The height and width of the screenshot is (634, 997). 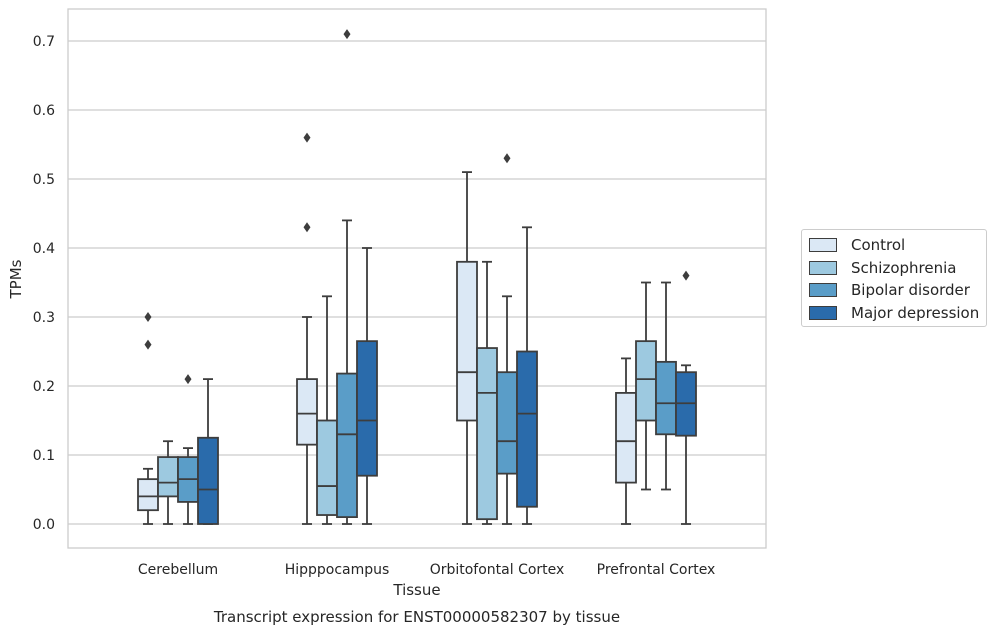 I want to click on legend-item: Bipolar disorder, so click(x=889, y=290).